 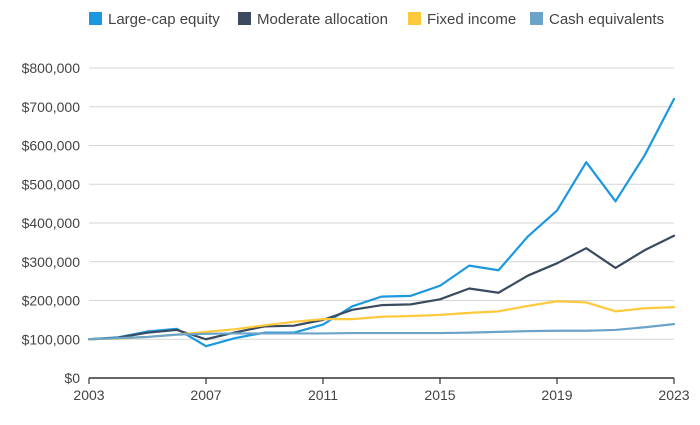 I want to click on x-axis: 2003 2007 2011 2015 2019 2023, so click(x=381, y=390).